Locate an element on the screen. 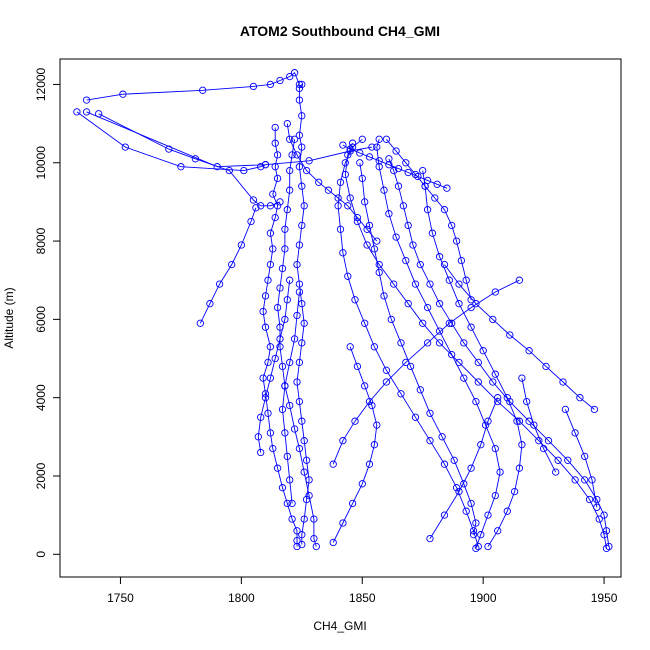  y-tick-label: 10000 is located at coordinates (41, 163).